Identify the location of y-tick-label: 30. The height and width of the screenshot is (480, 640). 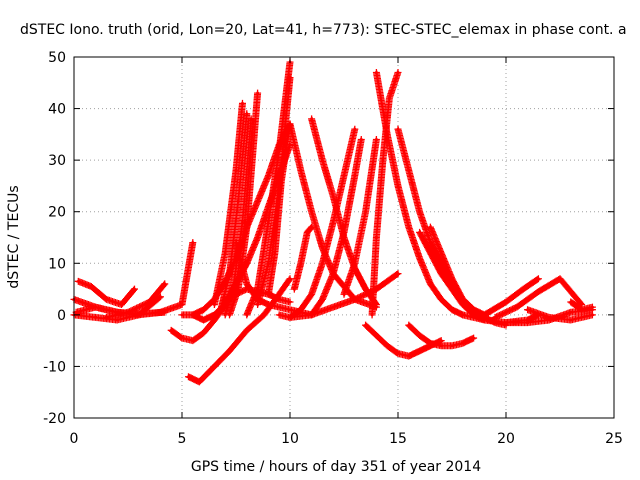
(57, 161).